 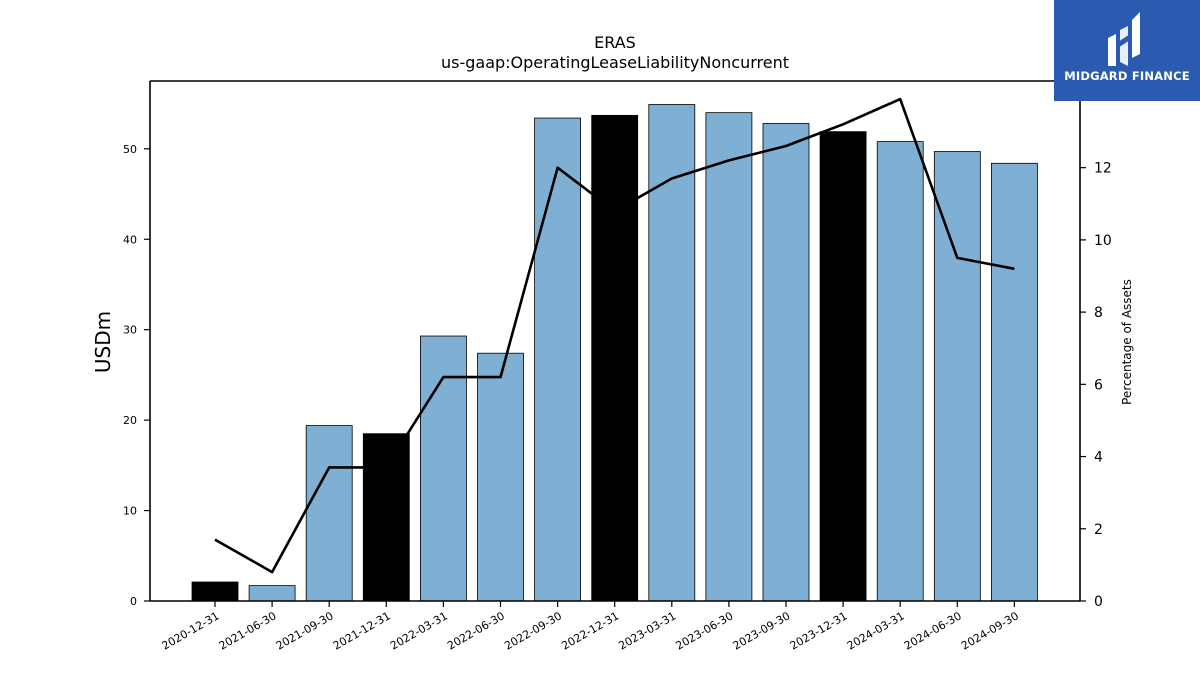 I want to click on y2-tick-label: 8, so click(x=1098, y=313).